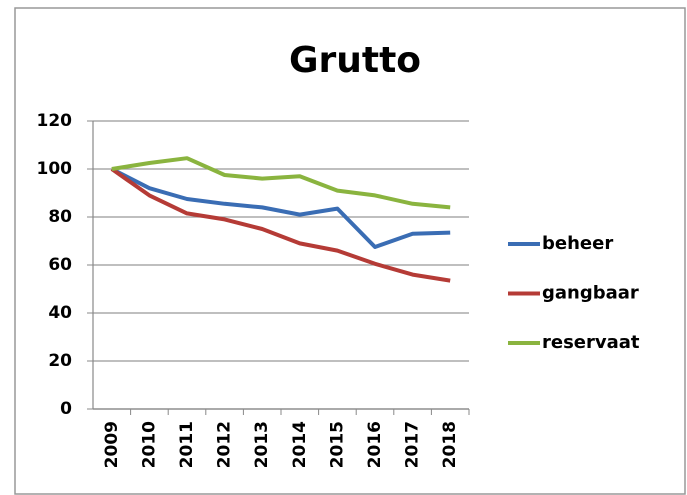 This screenshot has width=687, height=495. I want to click on legend-label: beheer, so click(577, 243).